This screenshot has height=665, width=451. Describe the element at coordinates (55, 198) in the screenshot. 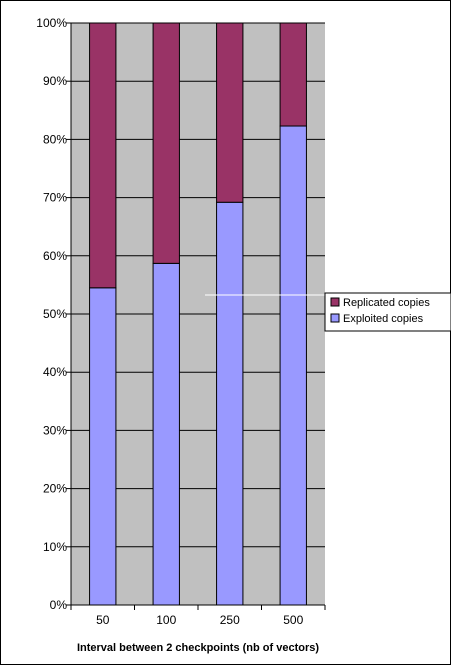

I see `y-tick-label: 70%` at that location.